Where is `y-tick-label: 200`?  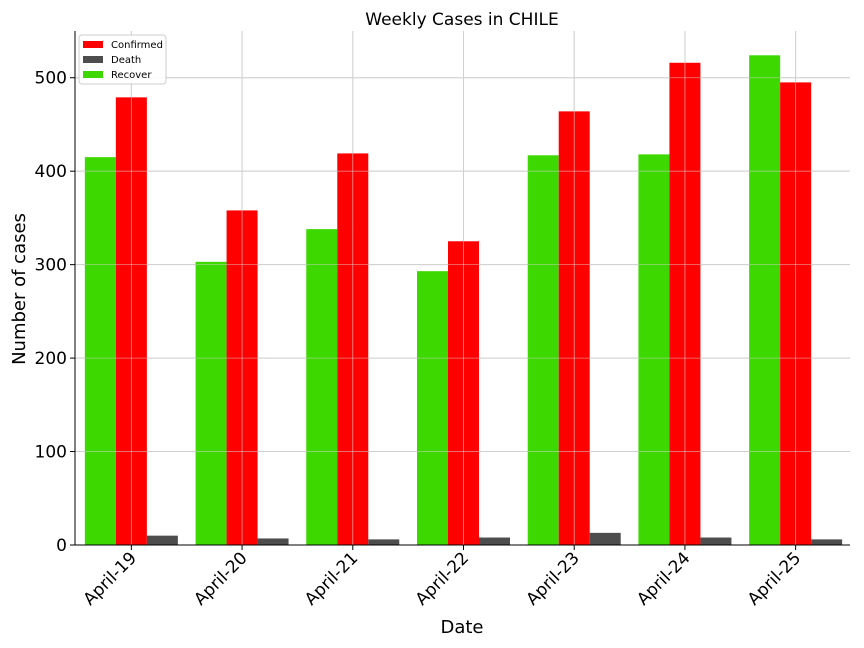 y-tick-label: 200 is located at coordinates (51, 359).